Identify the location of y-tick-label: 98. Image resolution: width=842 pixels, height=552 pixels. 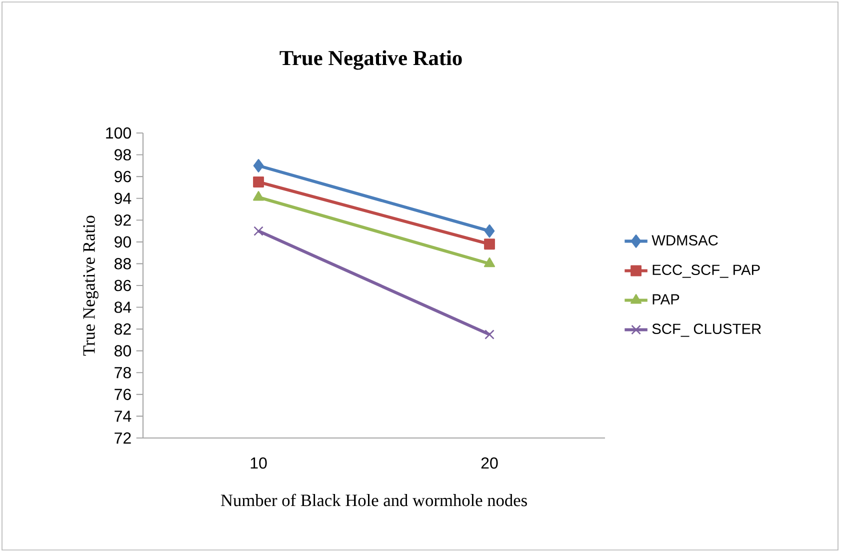
(122, 154).